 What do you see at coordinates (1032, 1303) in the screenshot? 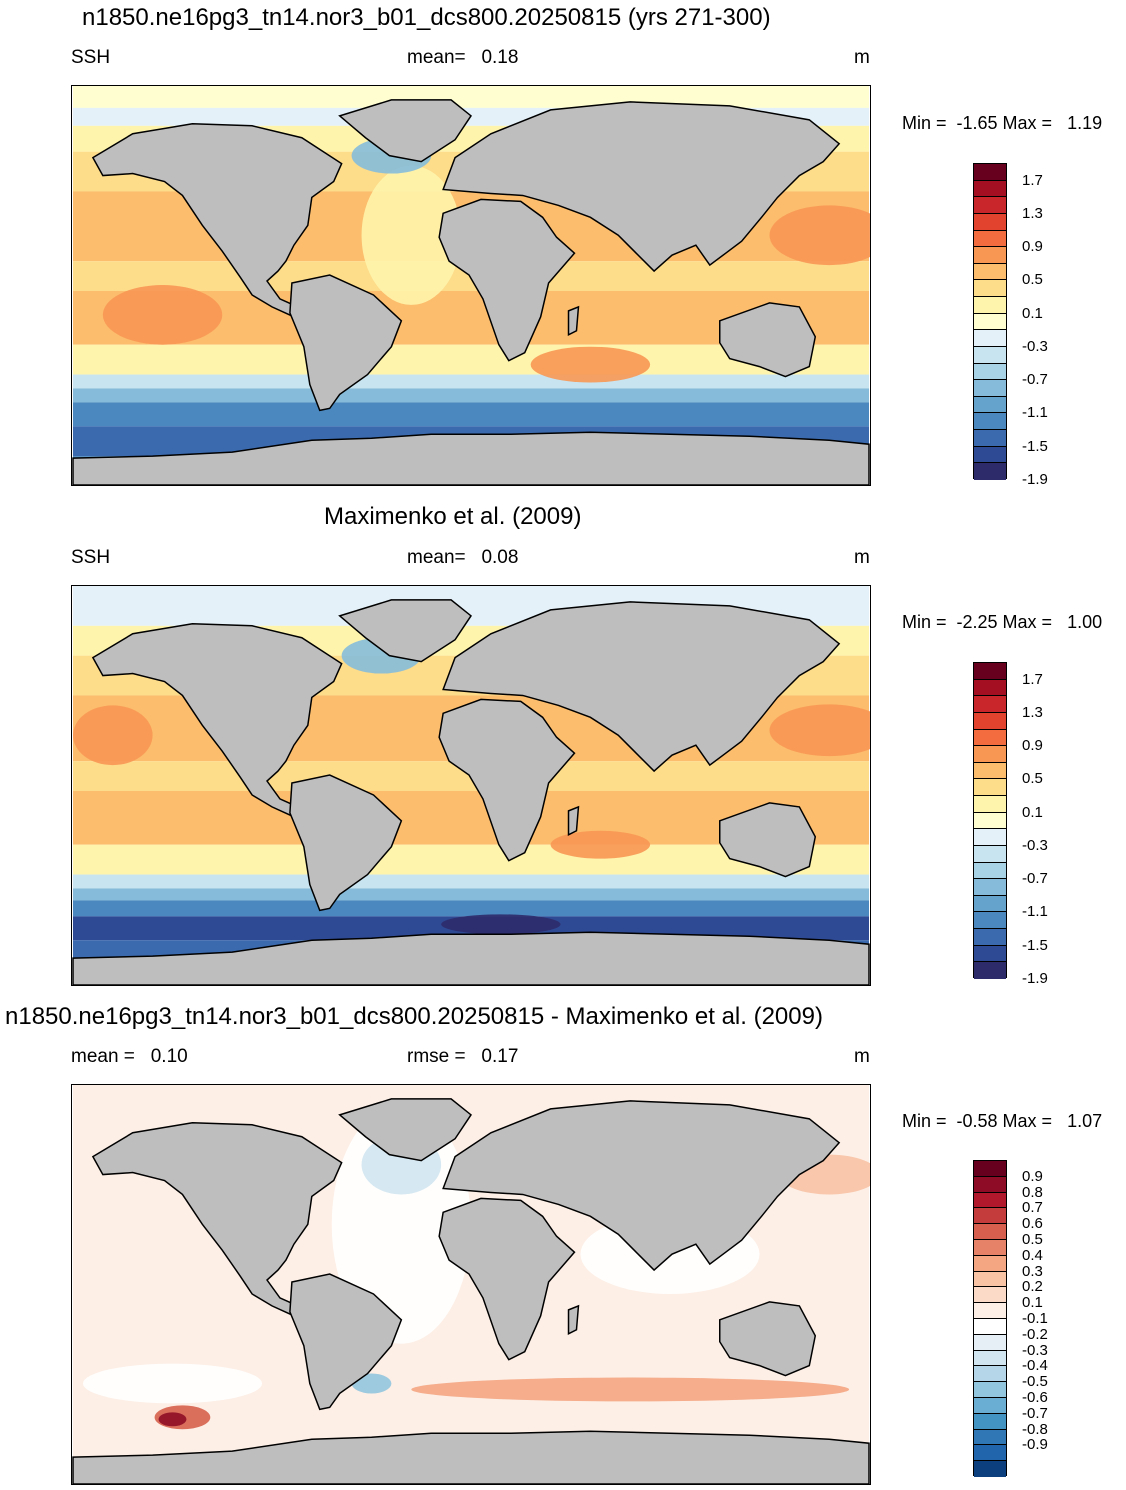
I see `colorbar-tick-label: 0.1` at bounding box center [1032, 1303].